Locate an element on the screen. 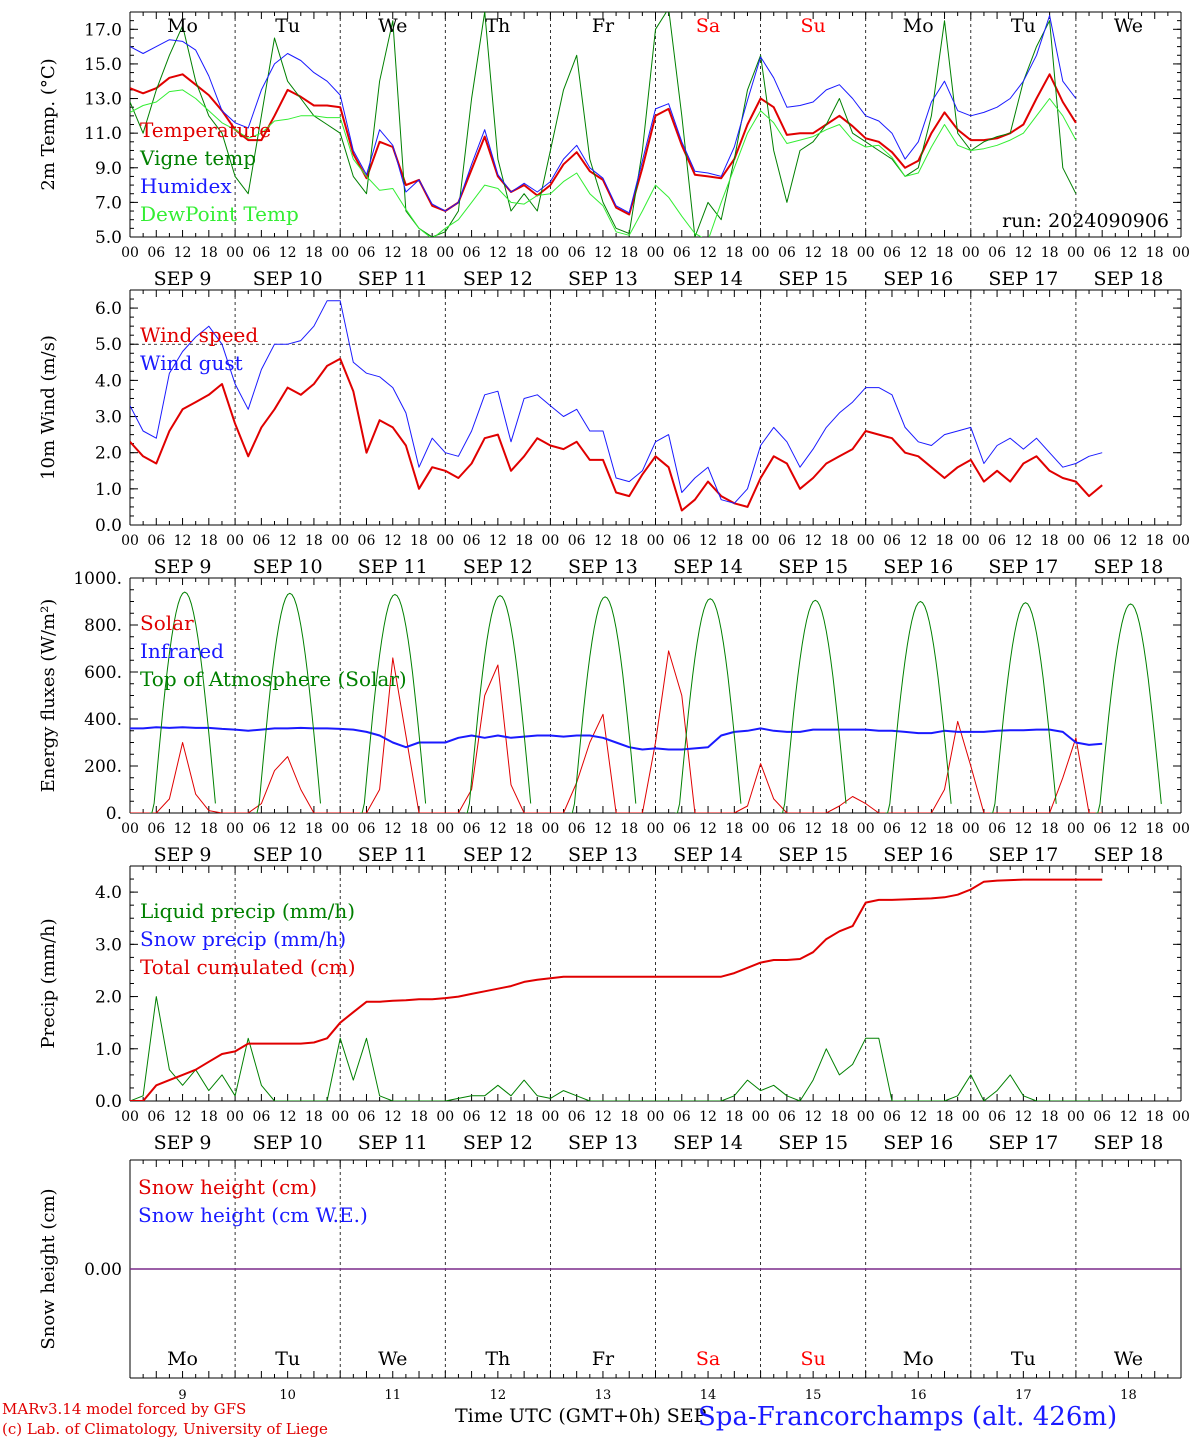 This screenshot has height=1440, width=1194. y-tick-label: 7.0 is located at coordinates (108, 203).